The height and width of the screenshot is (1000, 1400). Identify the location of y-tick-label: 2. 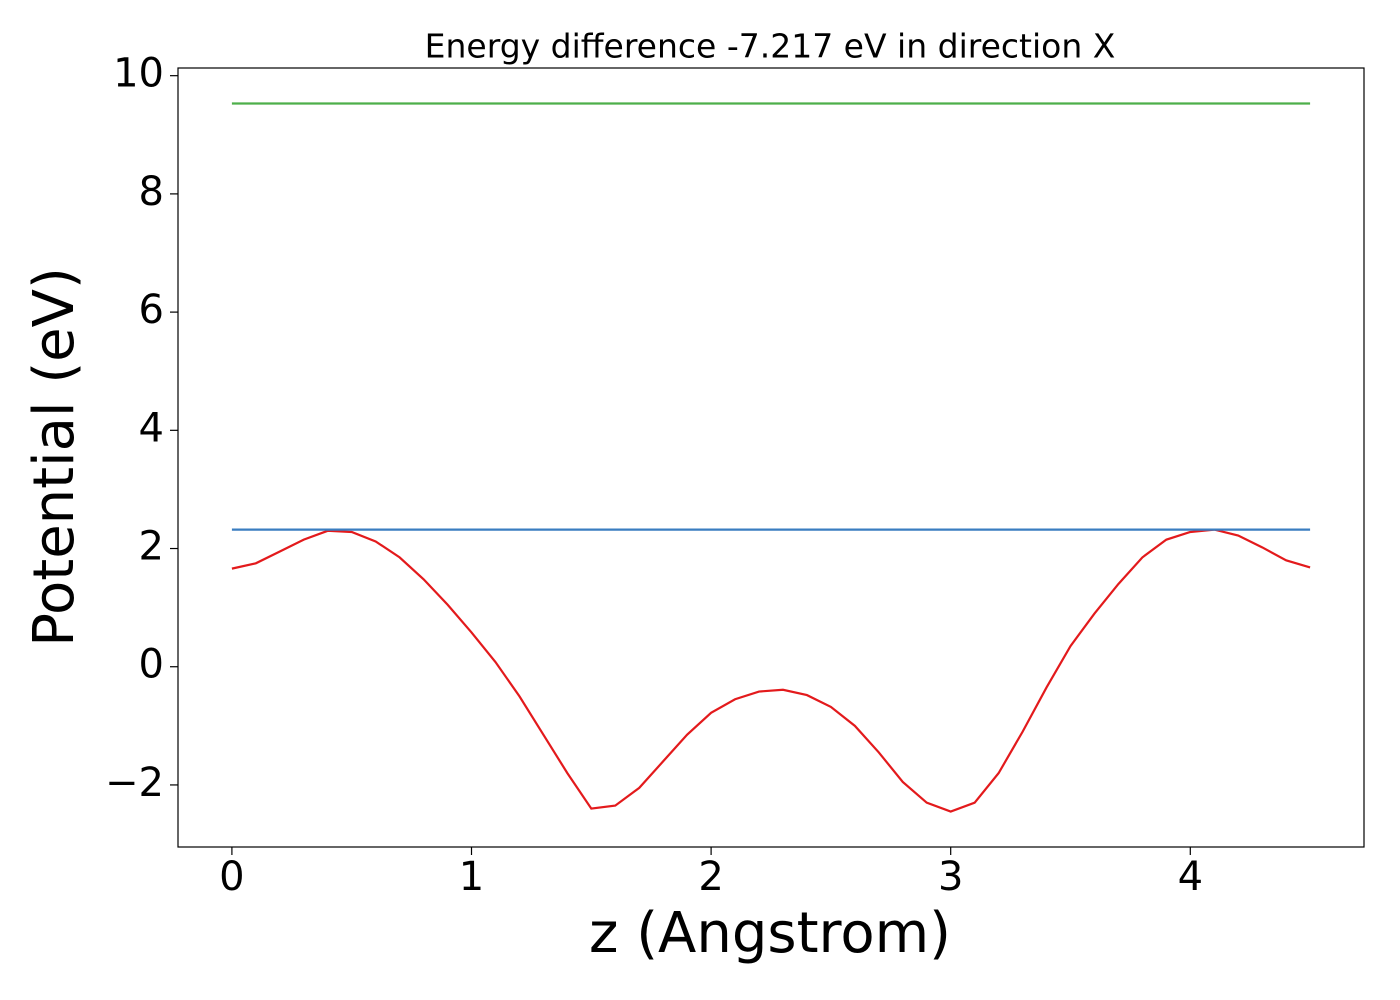
(151, 547).